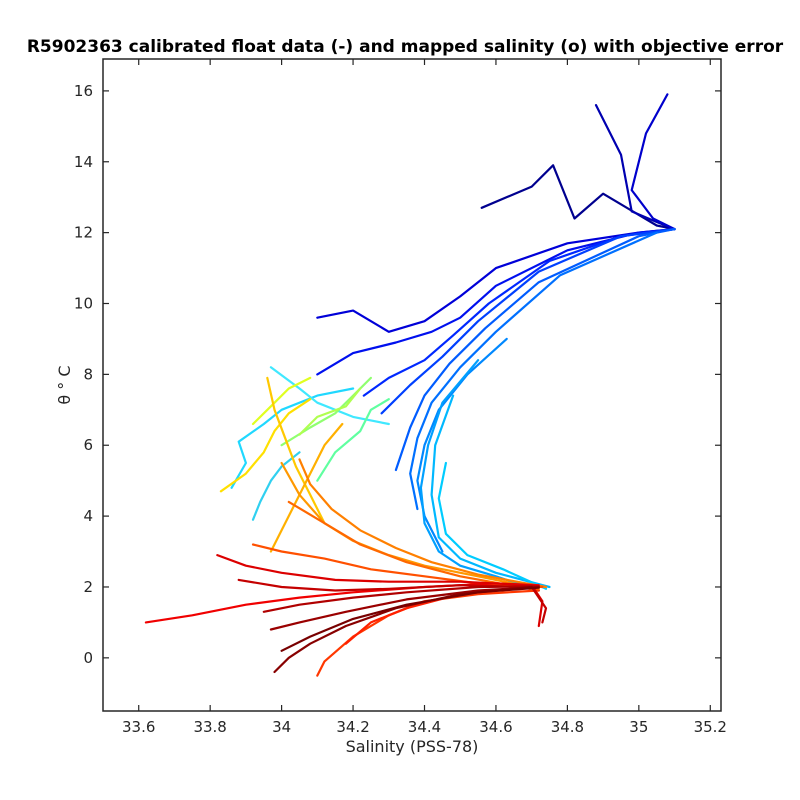 Image resolution: width=800 pixels, height=800 pixels. Describe the element at coordinates (495, 727) in the screenshot. I see `x-tick-label: 34.6` at that location.